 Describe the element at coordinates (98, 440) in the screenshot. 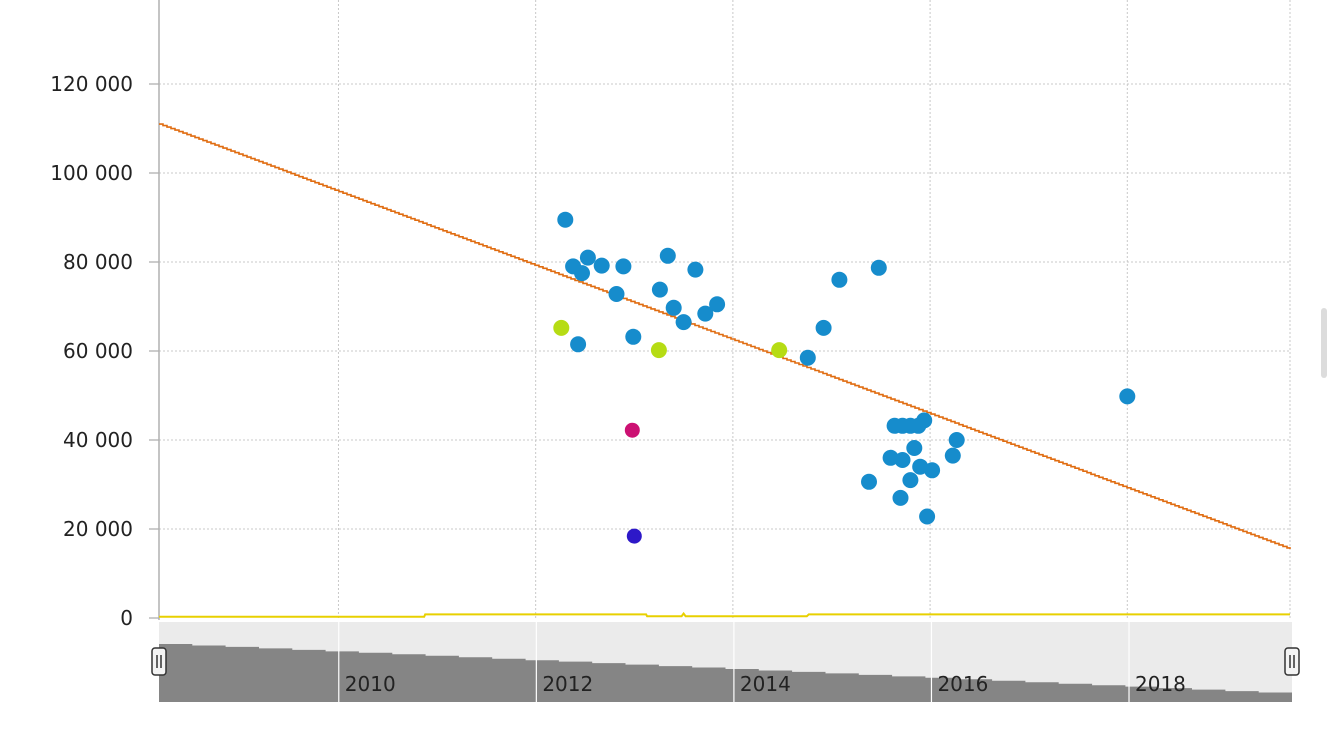

I see `y-tick-label: 40 000` at that location.